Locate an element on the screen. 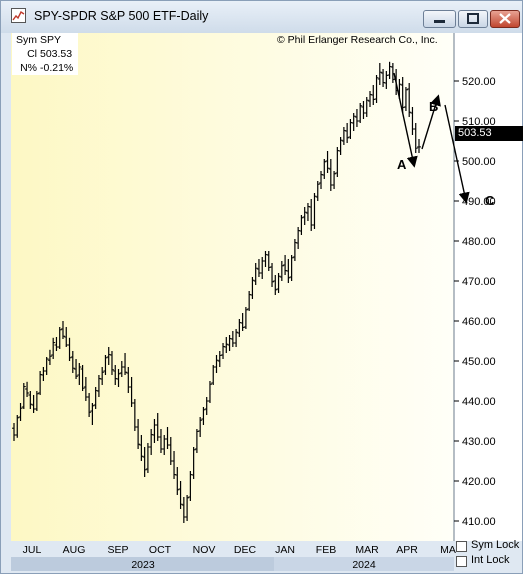 The width and height of the screenshot is (523, 574). close-icon is located at coordinates (505, 18).